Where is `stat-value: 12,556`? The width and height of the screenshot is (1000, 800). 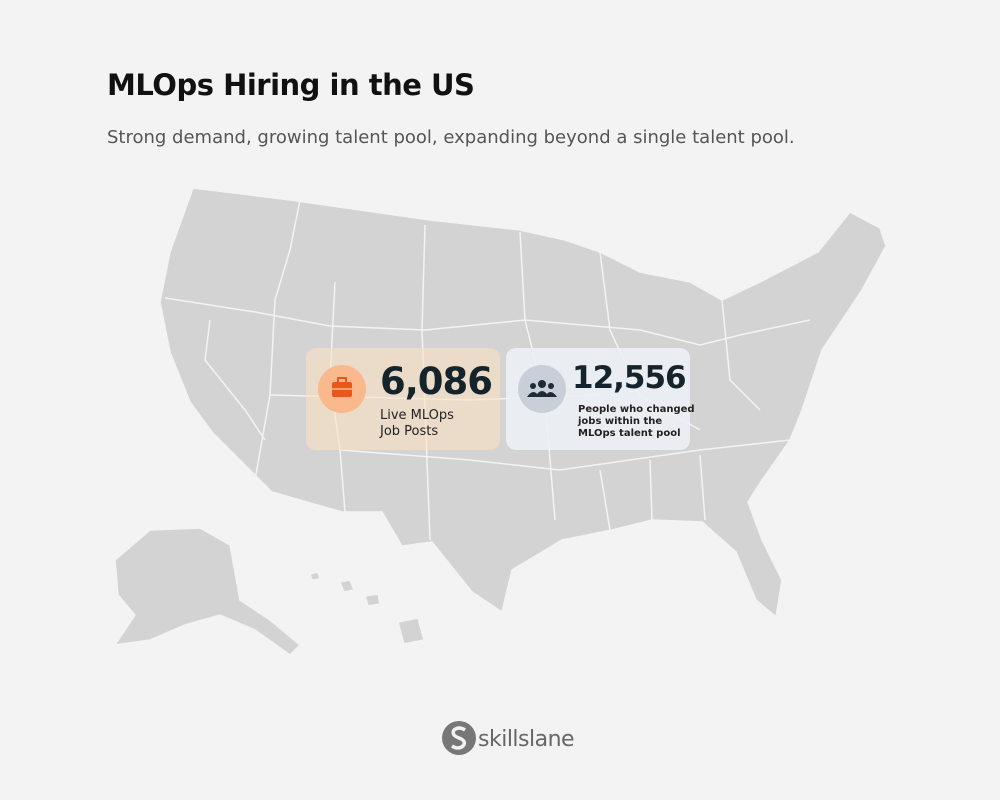
stat-value: 12,556 is located at coordinates (629, 378).